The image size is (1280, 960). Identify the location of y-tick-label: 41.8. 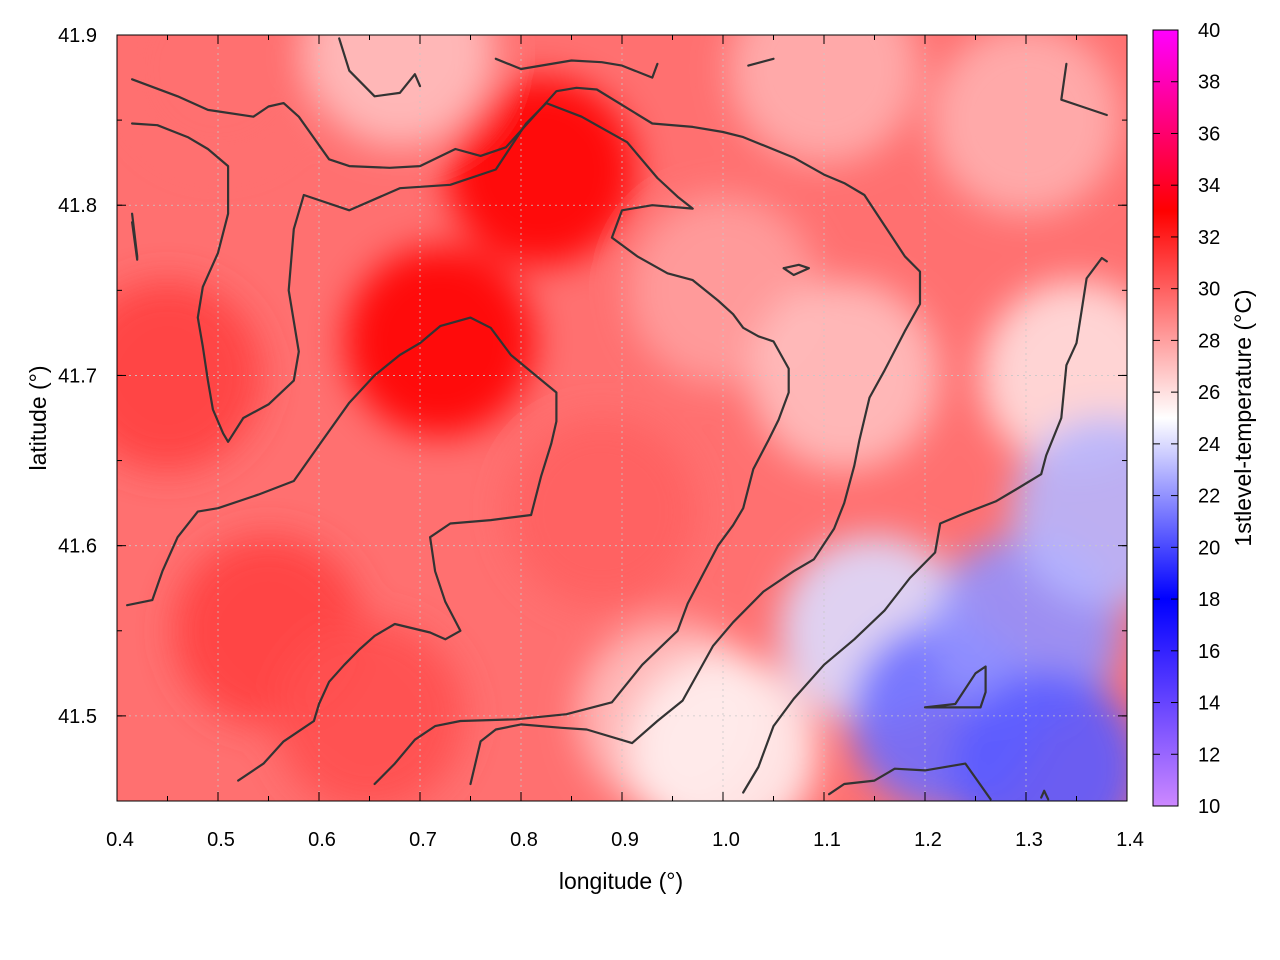
(77, 206).